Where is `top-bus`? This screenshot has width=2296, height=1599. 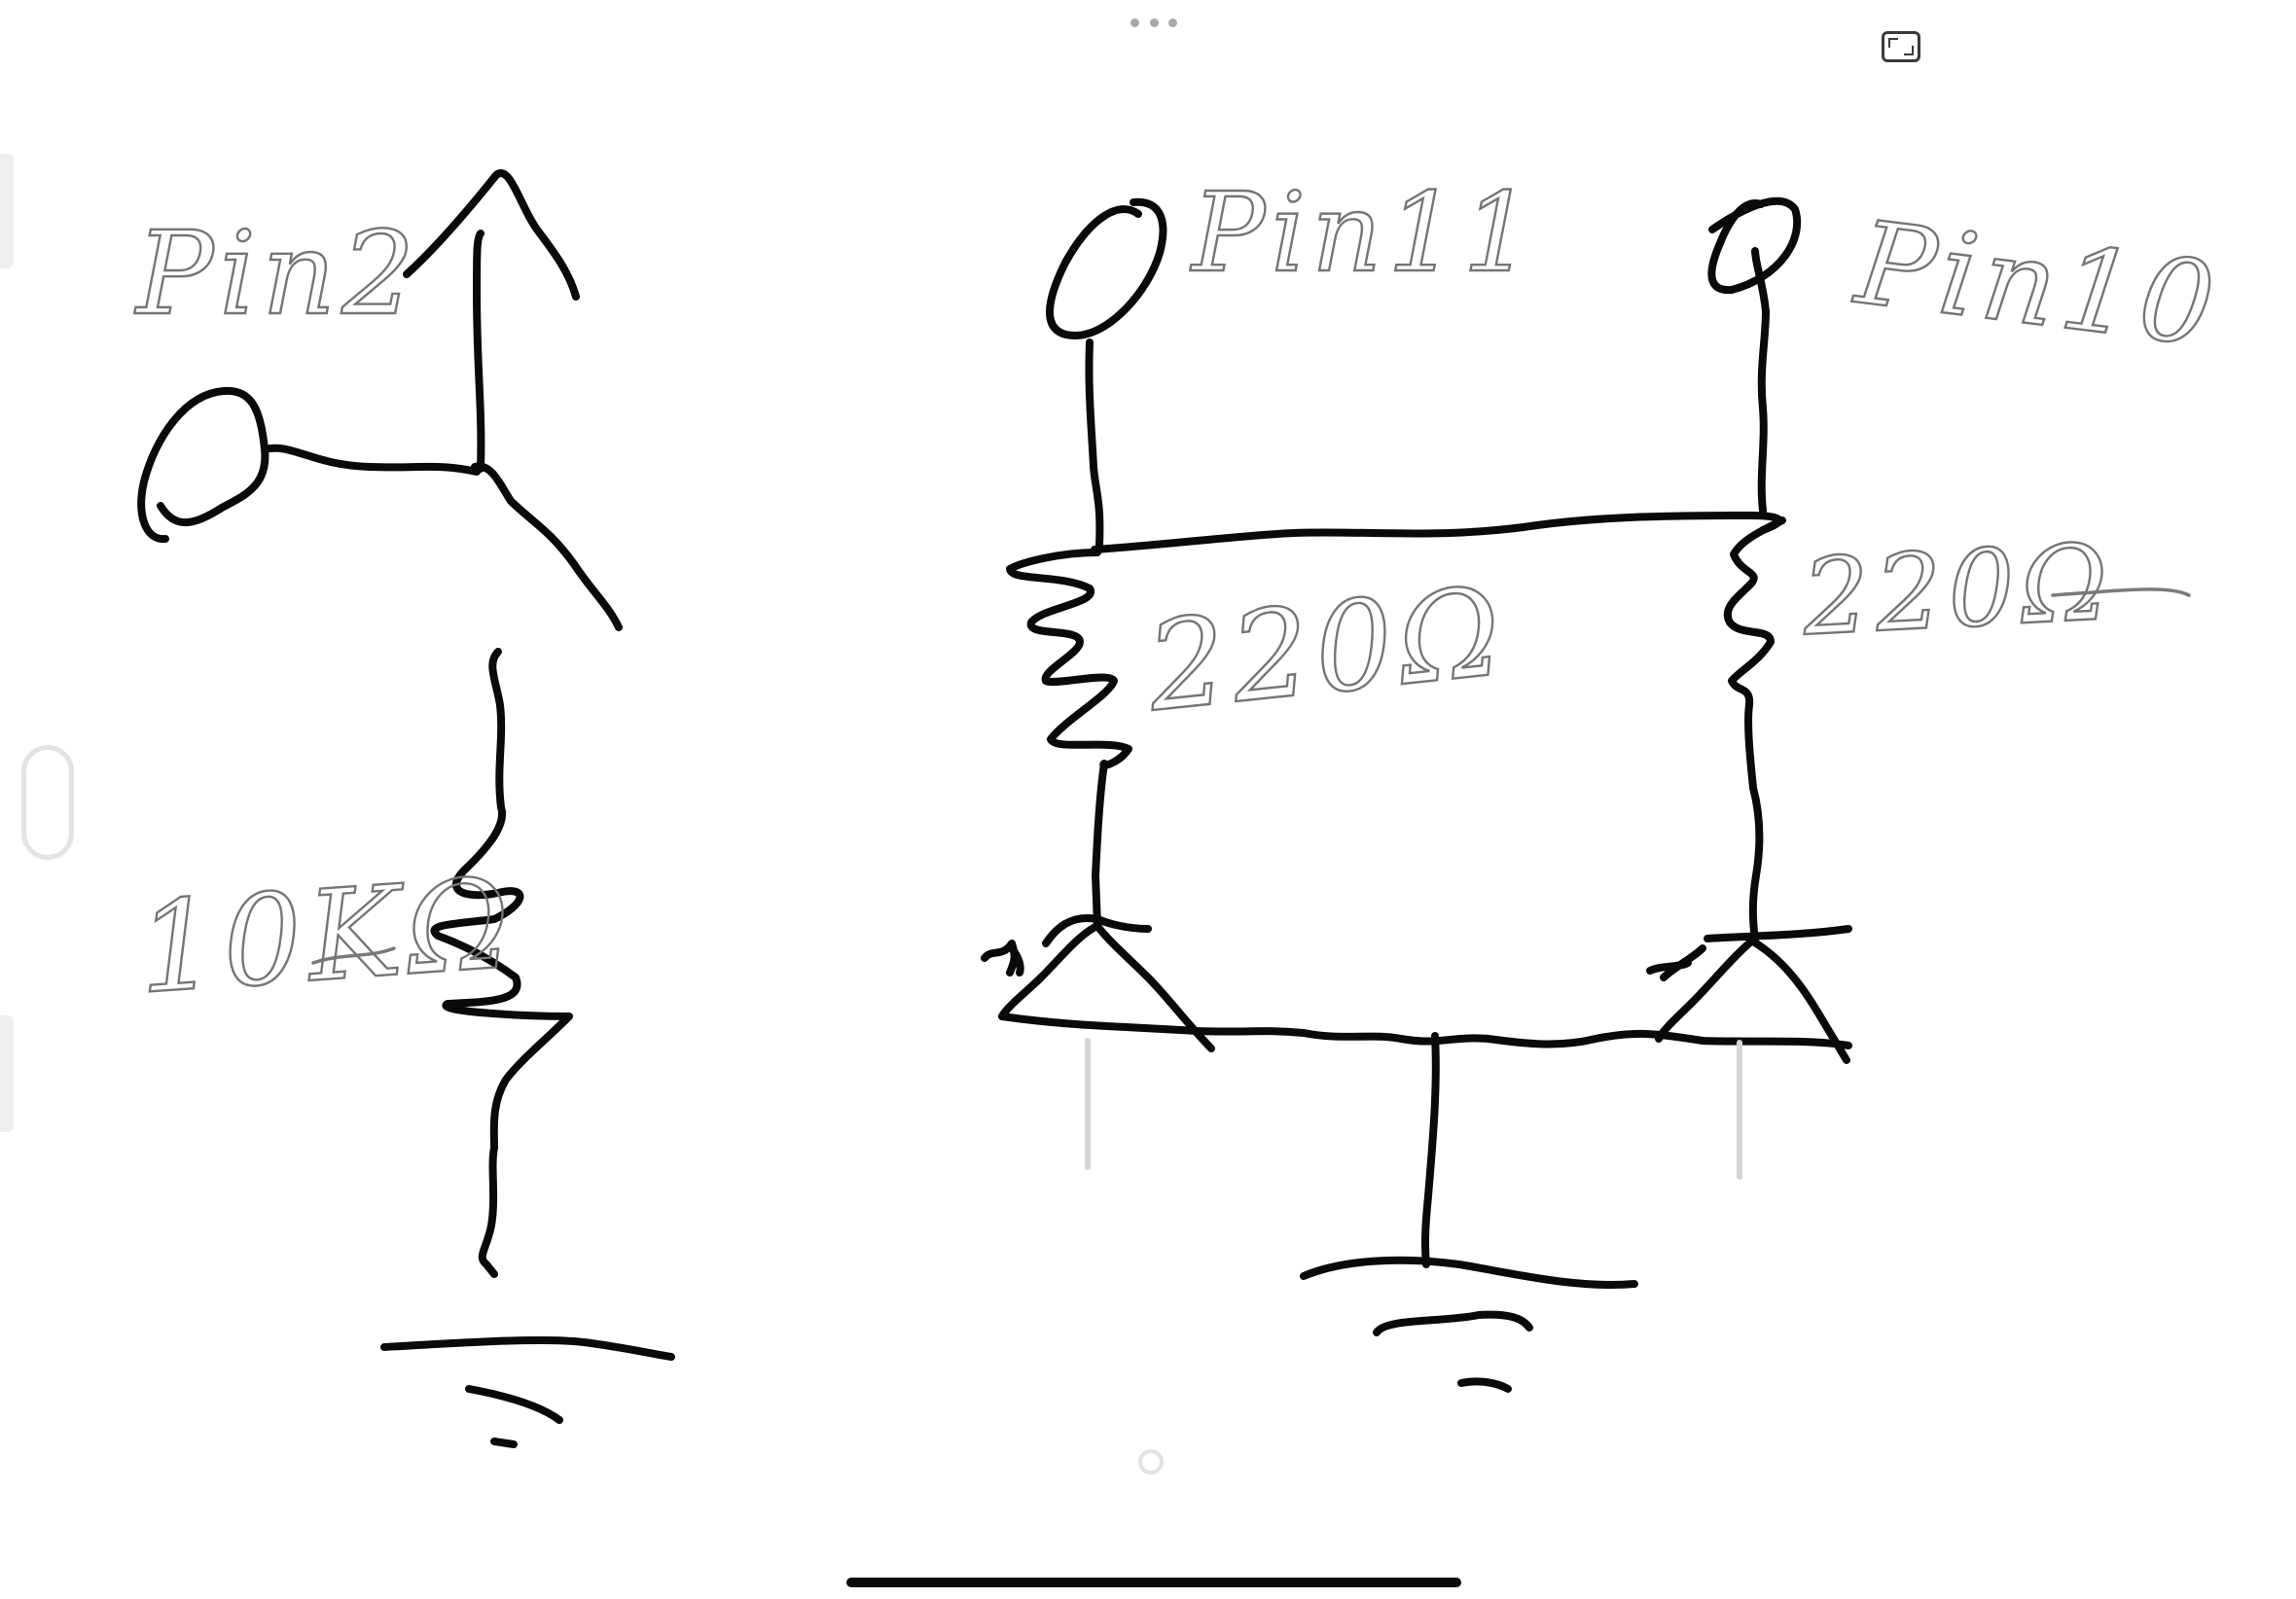 top-bus is located at coordinates (1437, 532).